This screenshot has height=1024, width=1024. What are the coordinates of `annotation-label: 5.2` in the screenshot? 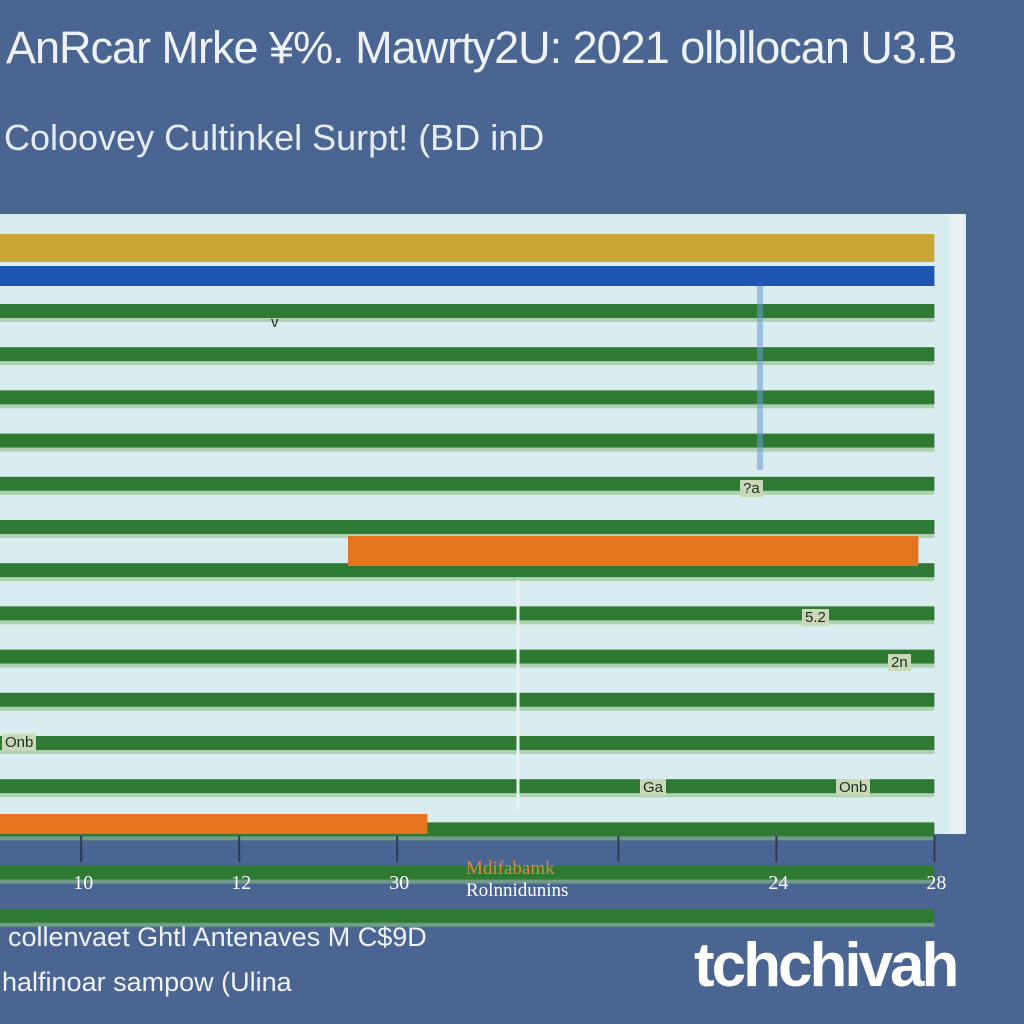 It's located at (815, 617).